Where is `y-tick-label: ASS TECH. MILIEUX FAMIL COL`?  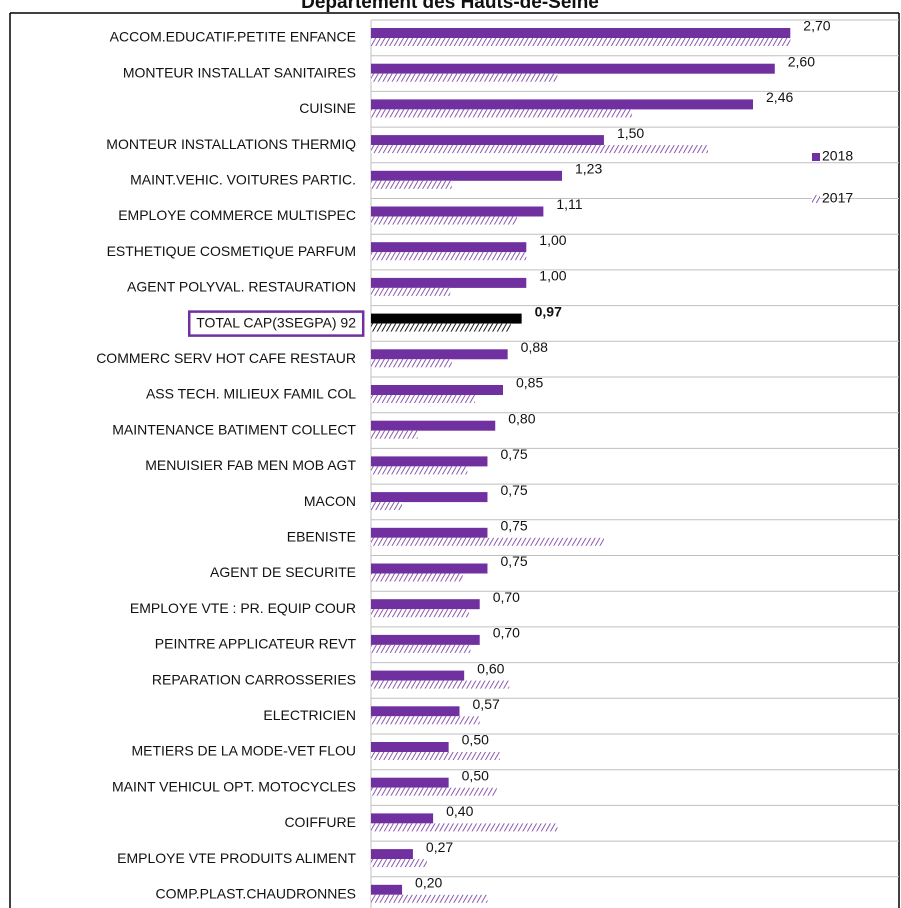 y-tick-label: ASS TECH. MILIEUX FAMIL COL is located at coordinates (251, 394).